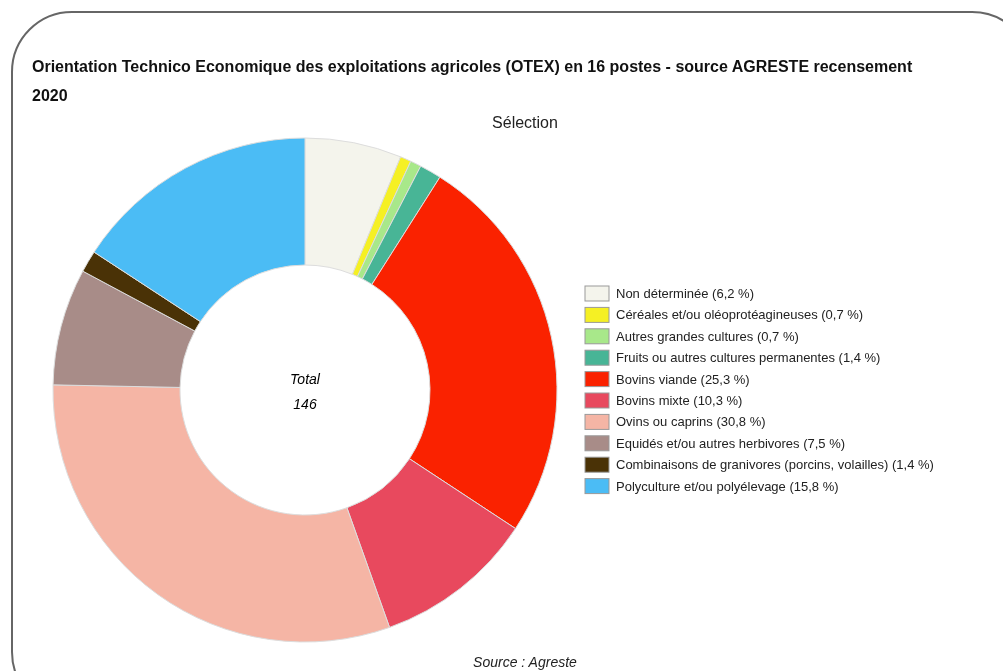 The width and height of the screenshot is (1003, 671). Describe the element at coordinates (305, 404) in the screenshot. I see `text: 146` at that location.